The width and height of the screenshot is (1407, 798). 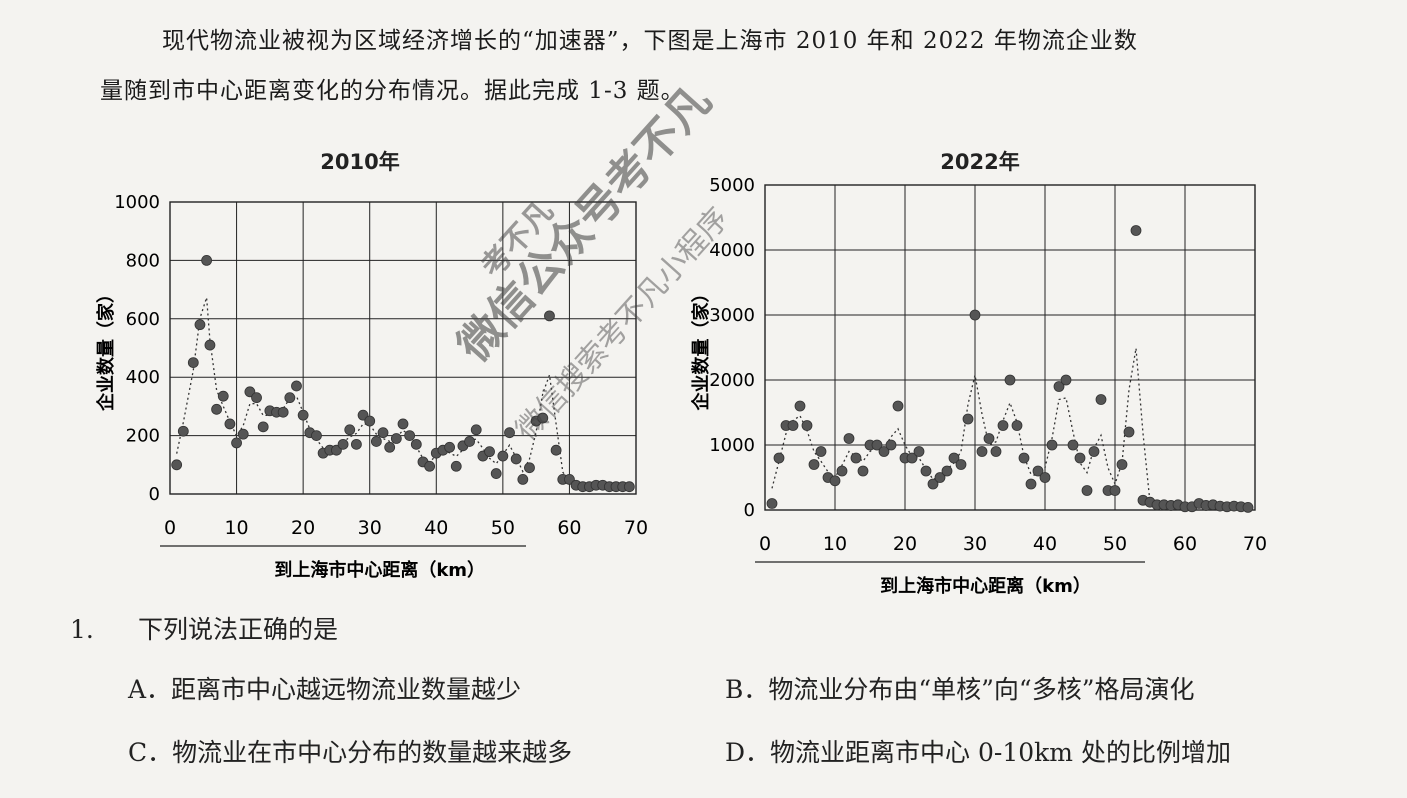 What do you see at coordinates (980, 161) in the screenshot?
I see `chart-title-2022: 2022年` at bounding box center [980, 161].